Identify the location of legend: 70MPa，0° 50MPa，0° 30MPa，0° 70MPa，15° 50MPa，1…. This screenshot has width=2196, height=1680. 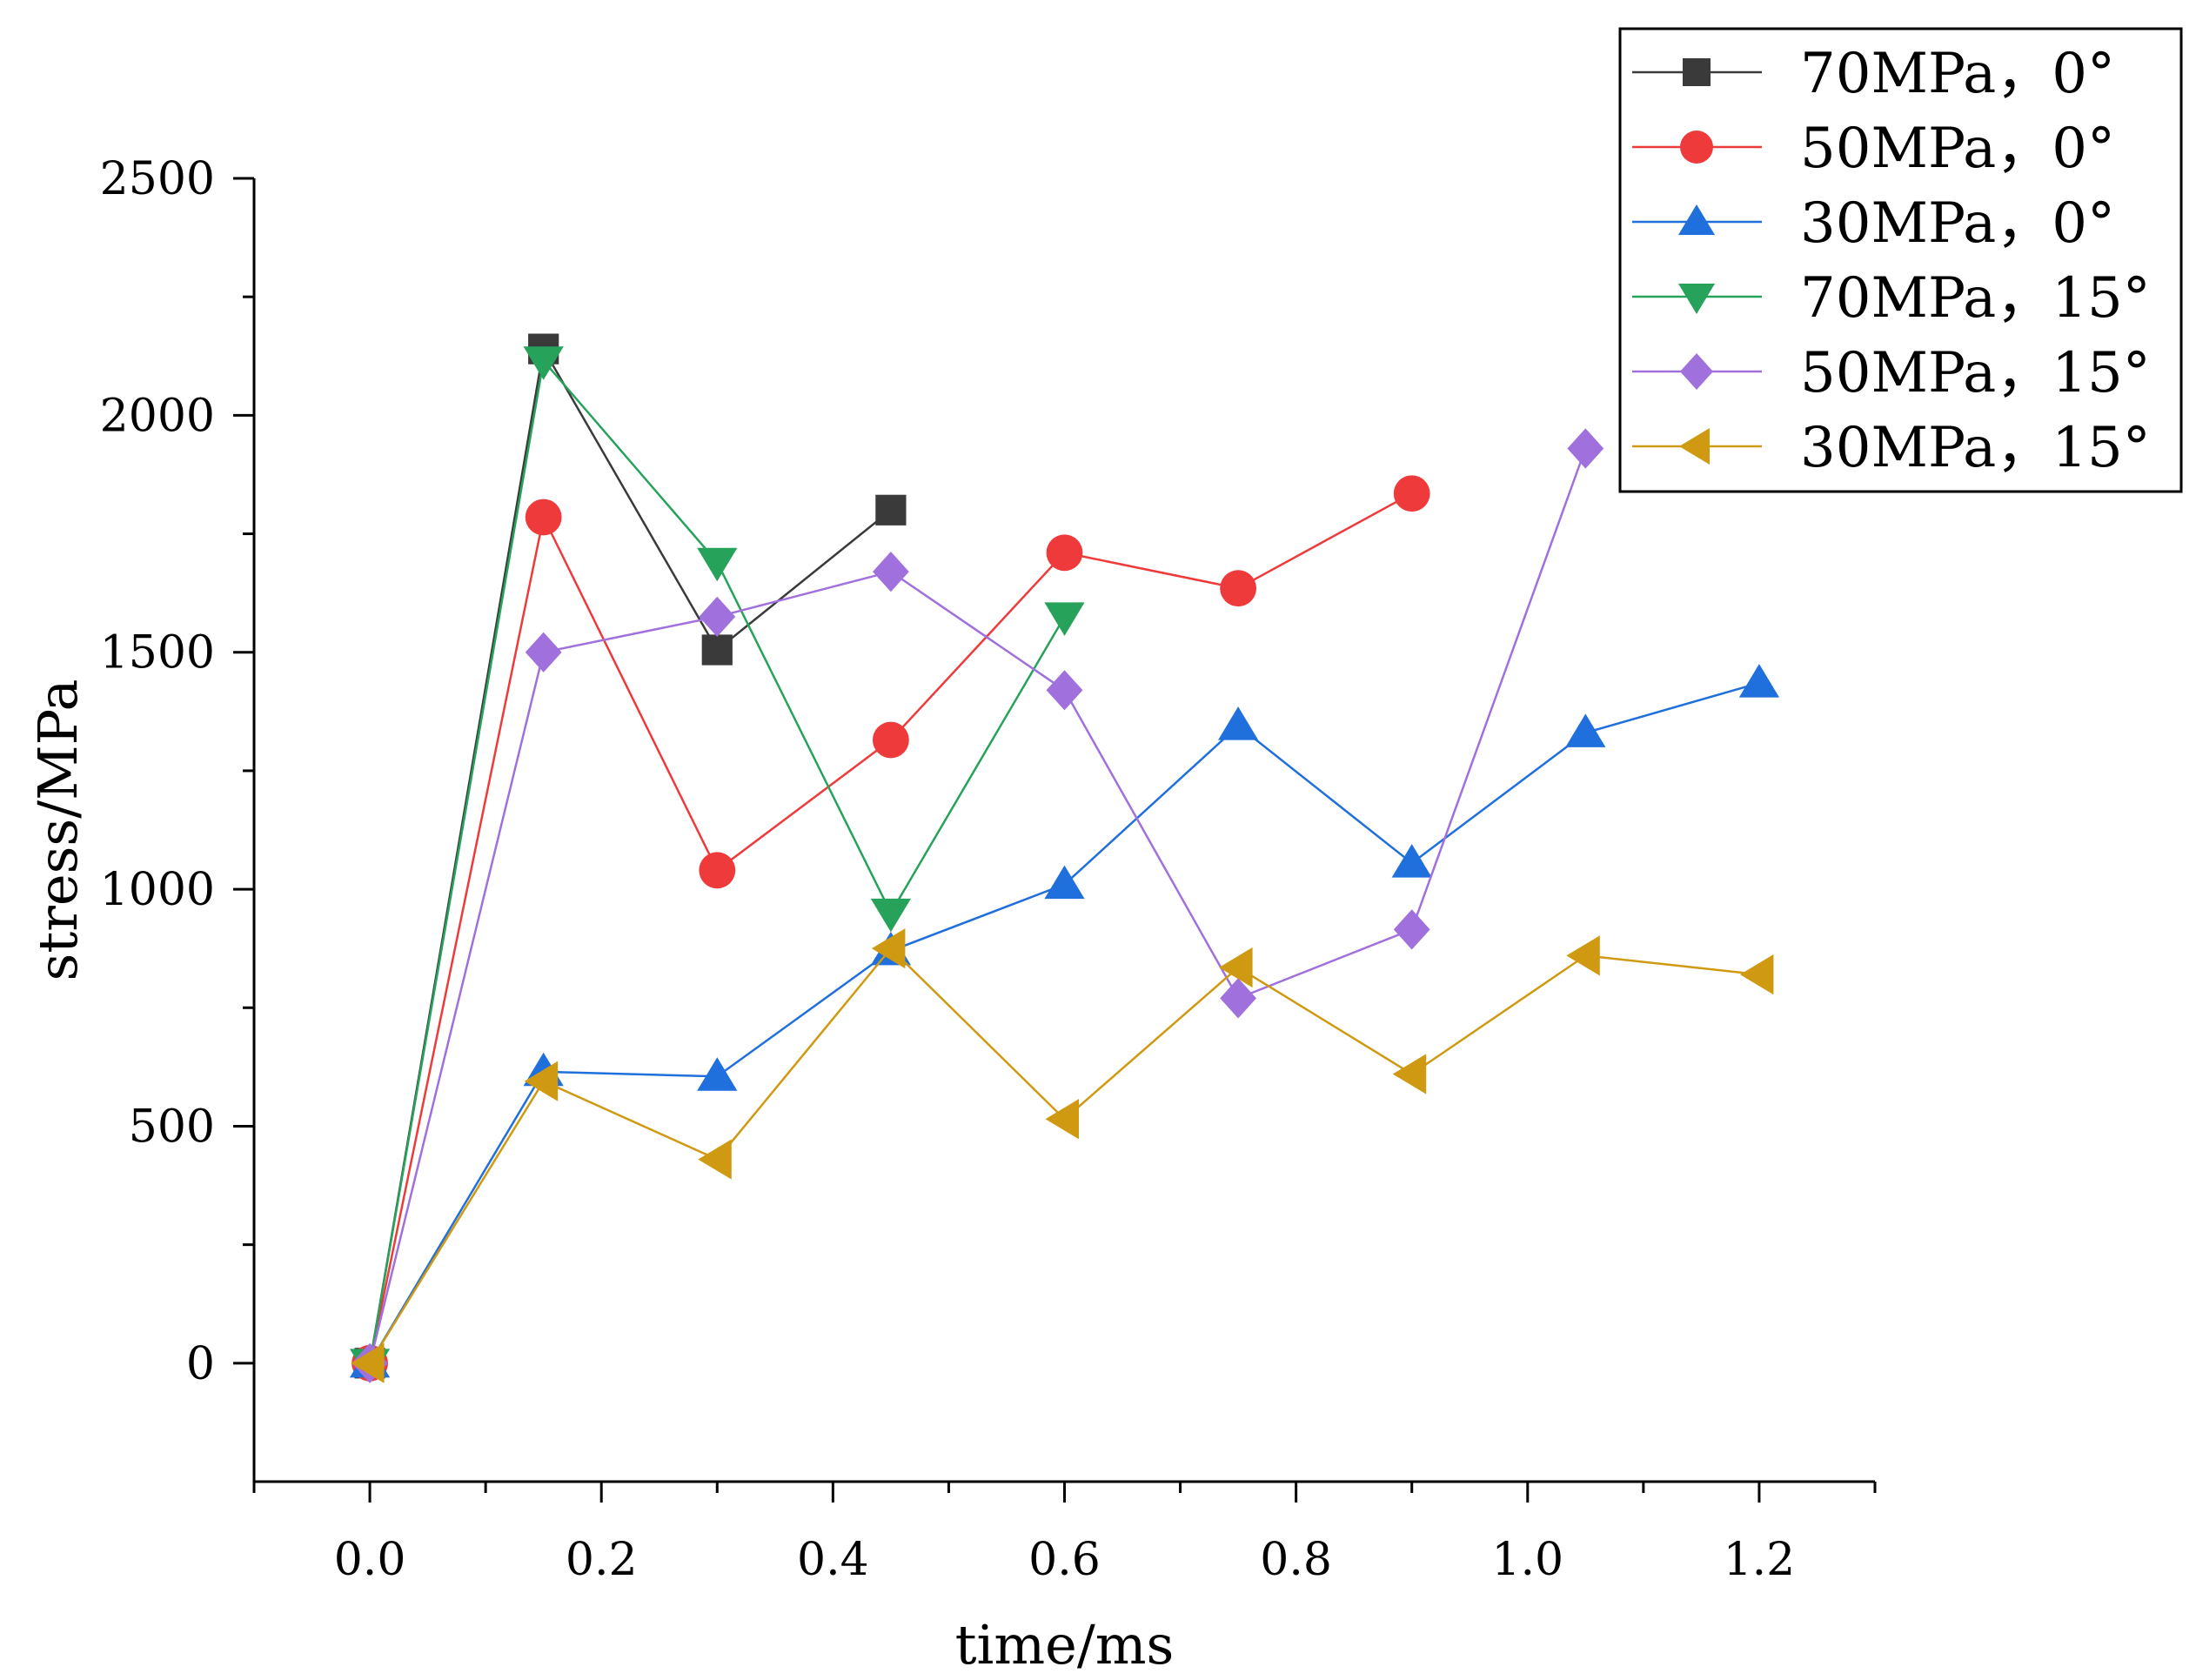
(1901, 260).